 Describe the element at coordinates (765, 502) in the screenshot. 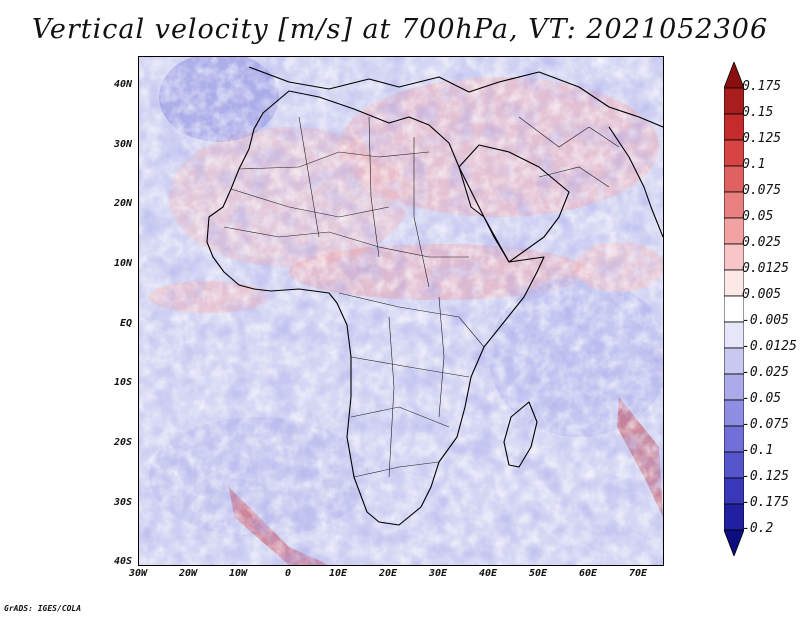

I see `colorbar-label: -0.175` at that location.